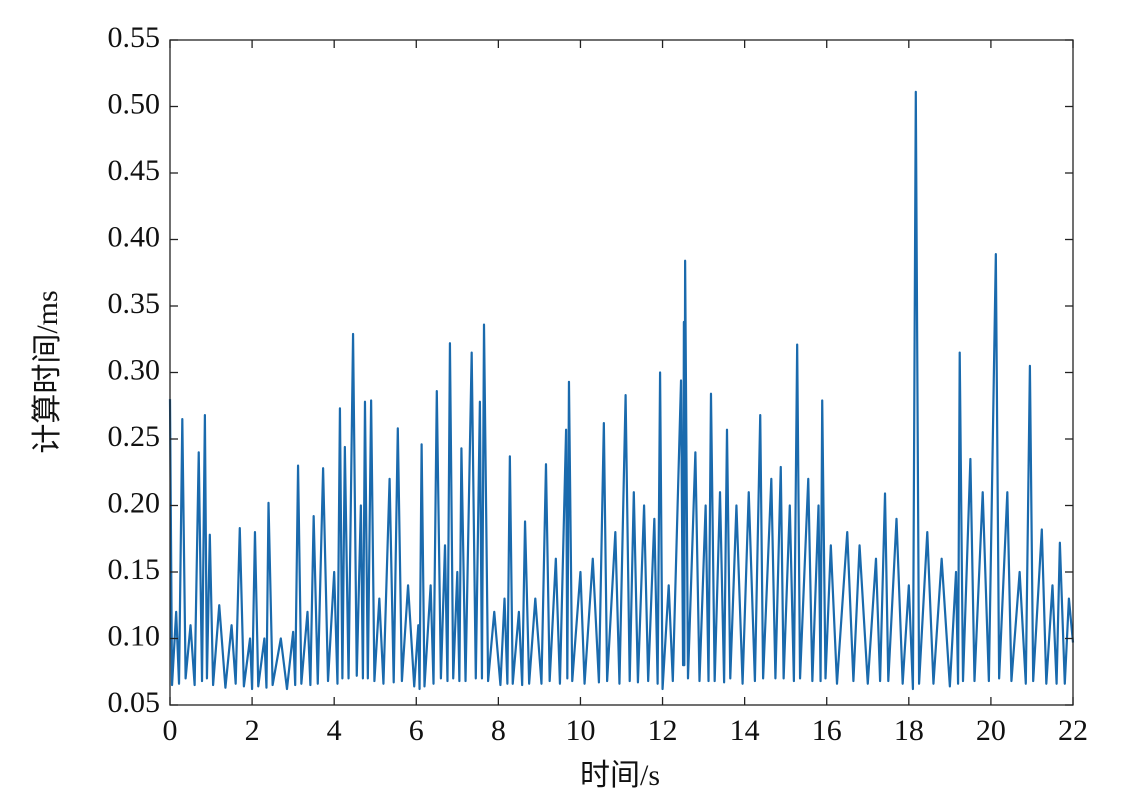  Describe the element at coordinates (134, 702) in the screenshot. I see `y-tick-label: 0.05` at that location.